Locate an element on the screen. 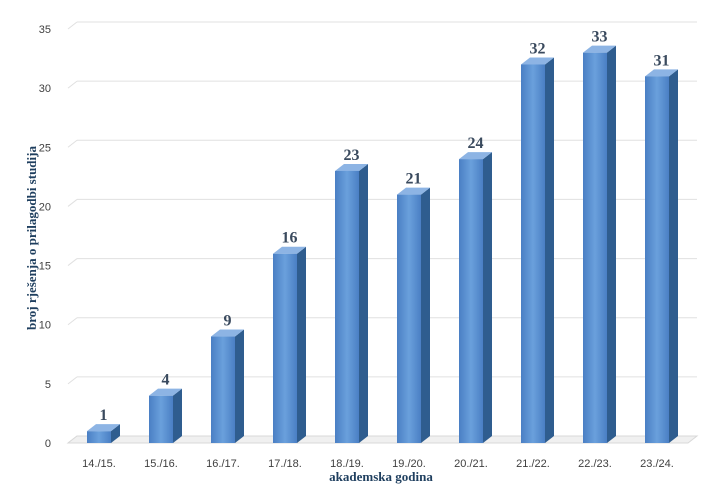  x-tick-label: 19./20. is located at coordinates (409, 464).